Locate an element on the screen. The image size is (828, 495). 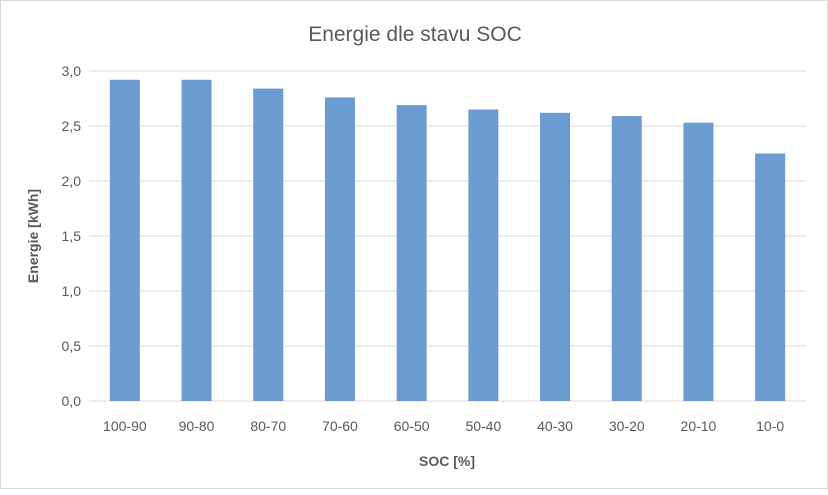
y-axis-label: Energie [kWh] is located at coordinates (33, 236).